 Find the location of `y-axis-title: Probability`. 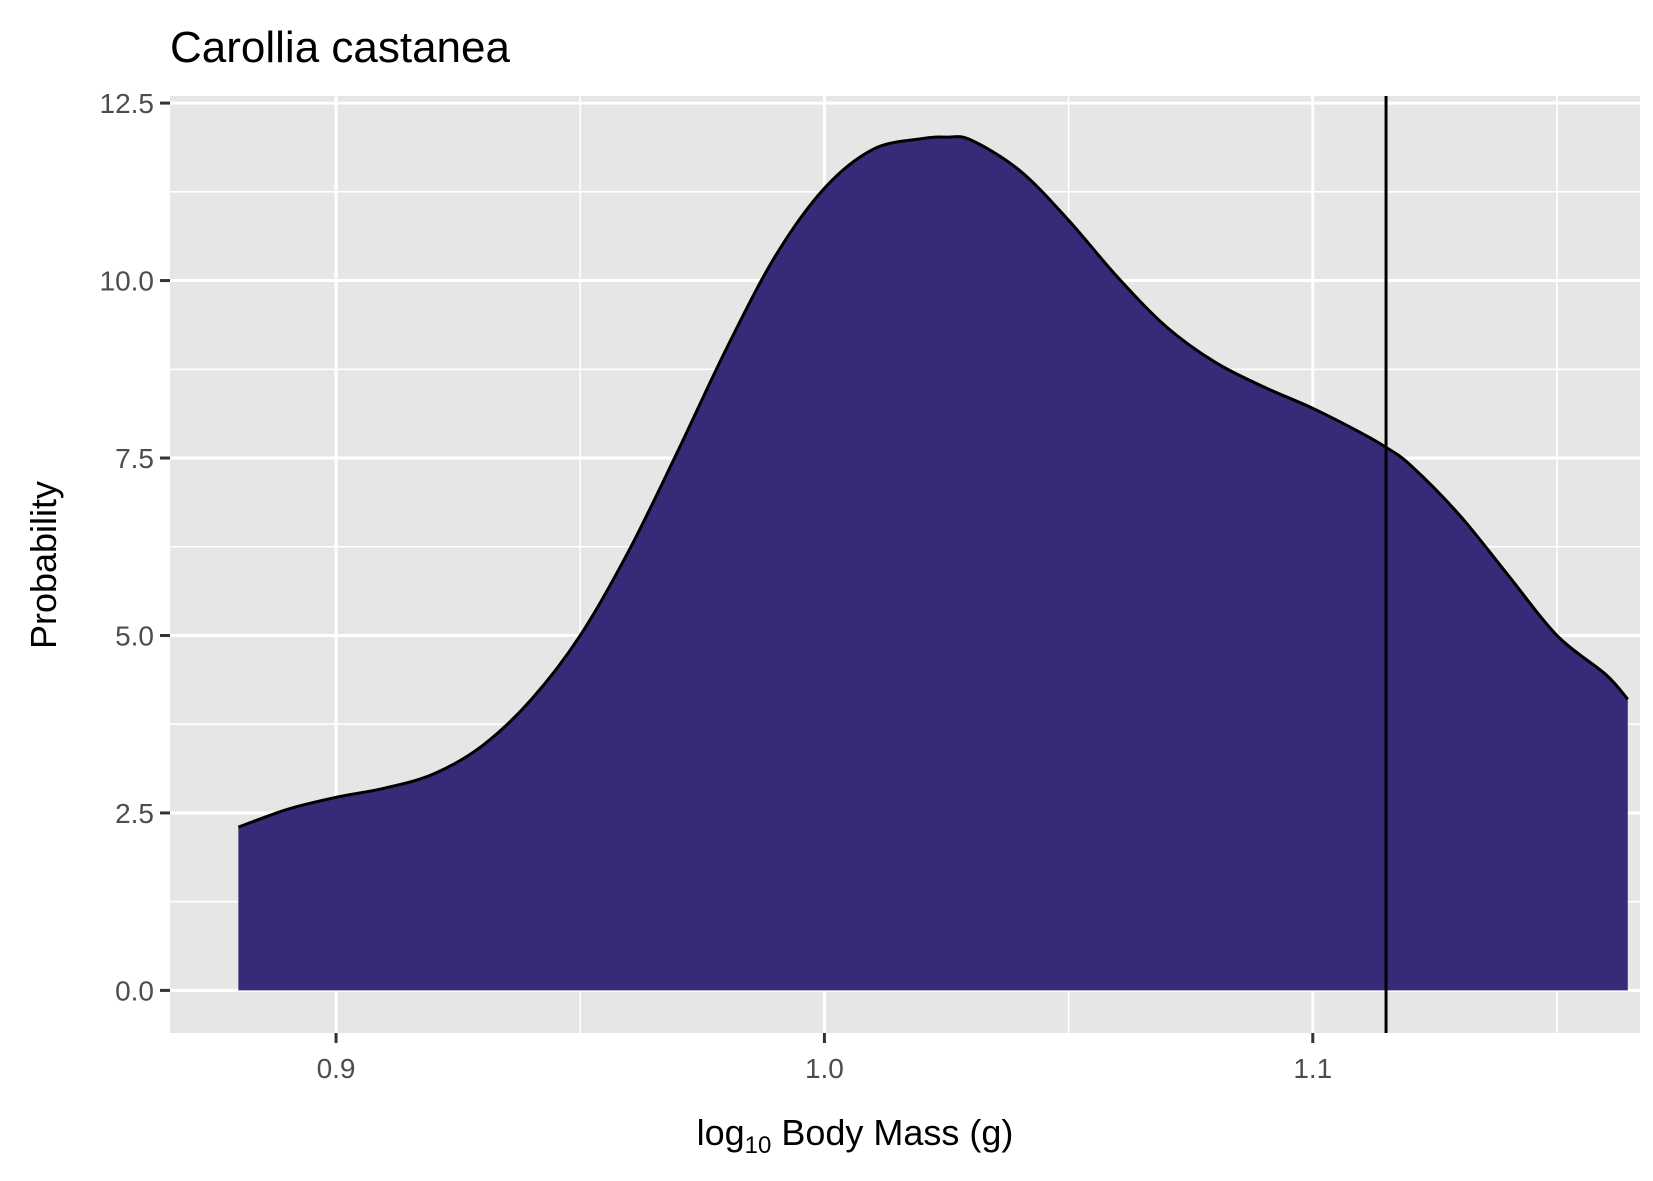

y-axis-title: Probability is located at coordinates (43, 565).